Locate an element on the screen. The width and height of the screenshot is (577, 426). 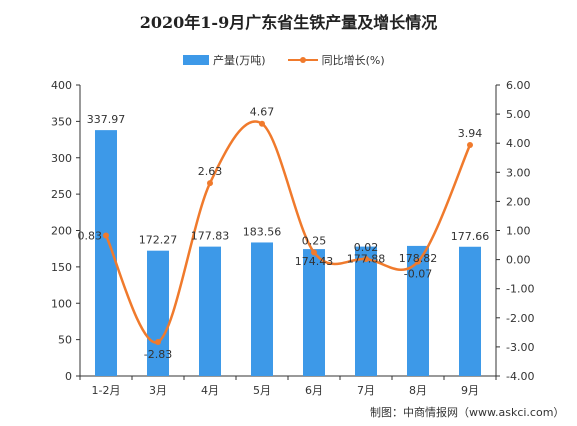
y-right-tick-label: 5.00 is located at coordinates (518, 114).